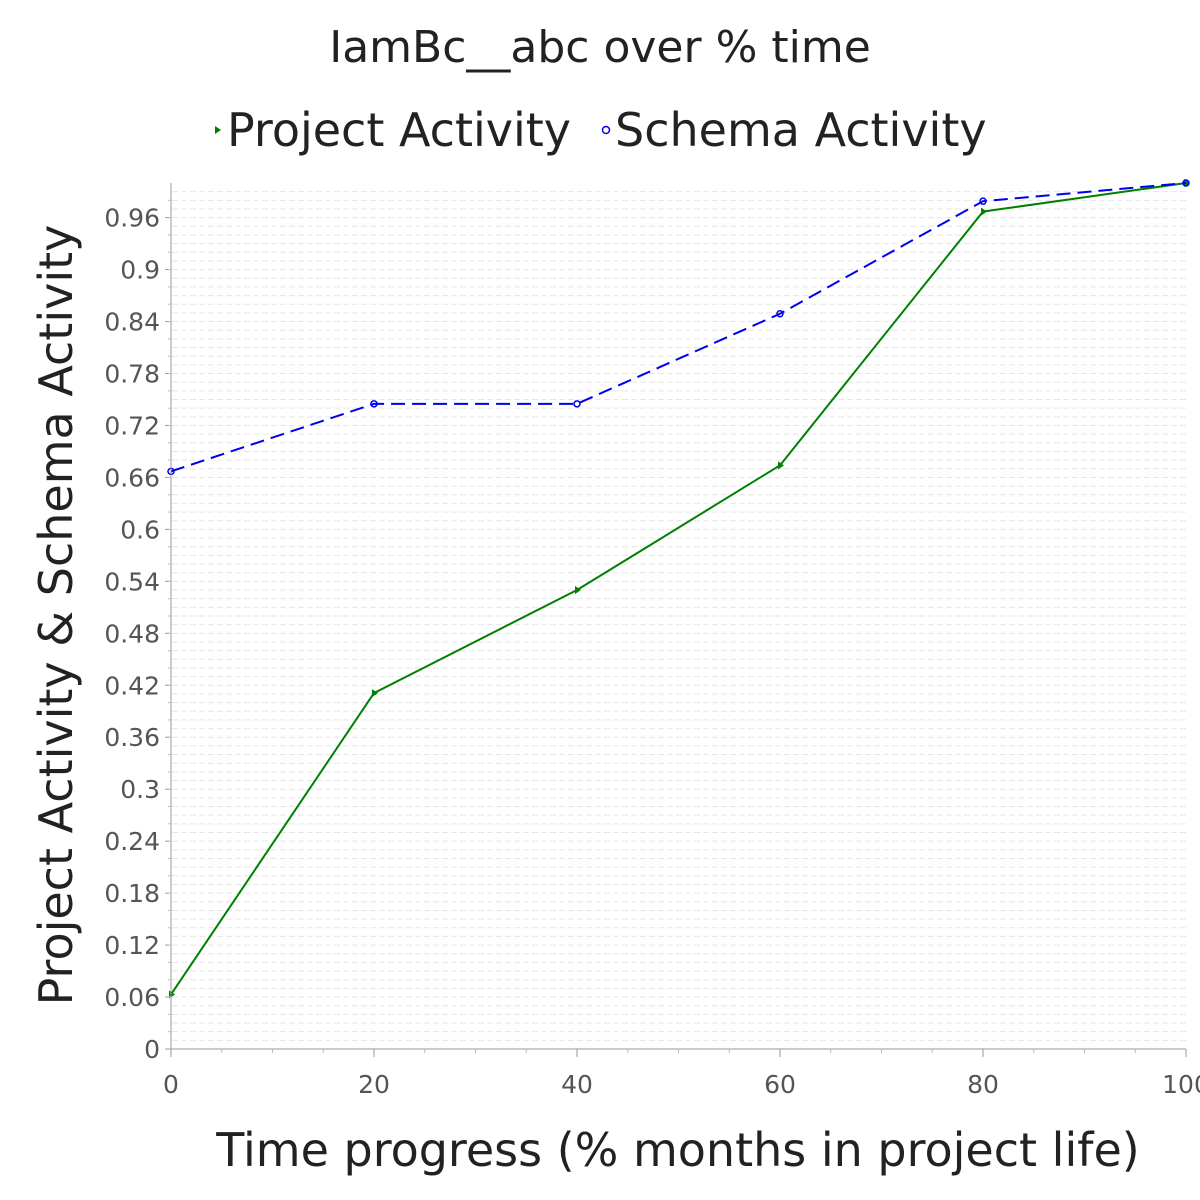 The height and width of the screenshot is (1200, 1200). Describe the element at coordinates (140, 529) in the screenshot. I see `y-tick-label: 0.6` at that location.